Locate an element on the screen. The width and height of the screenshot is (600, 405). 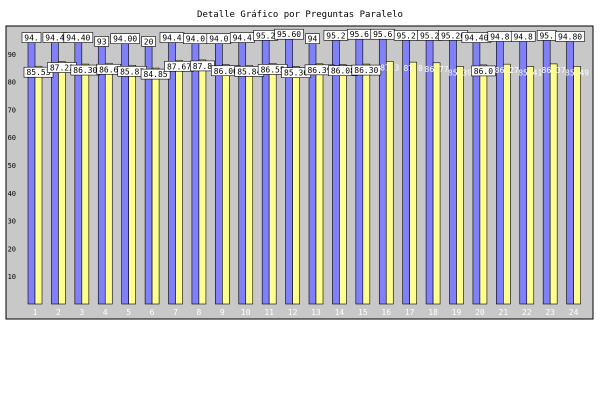
data-label: 93 is located at coordinates (102, 41).